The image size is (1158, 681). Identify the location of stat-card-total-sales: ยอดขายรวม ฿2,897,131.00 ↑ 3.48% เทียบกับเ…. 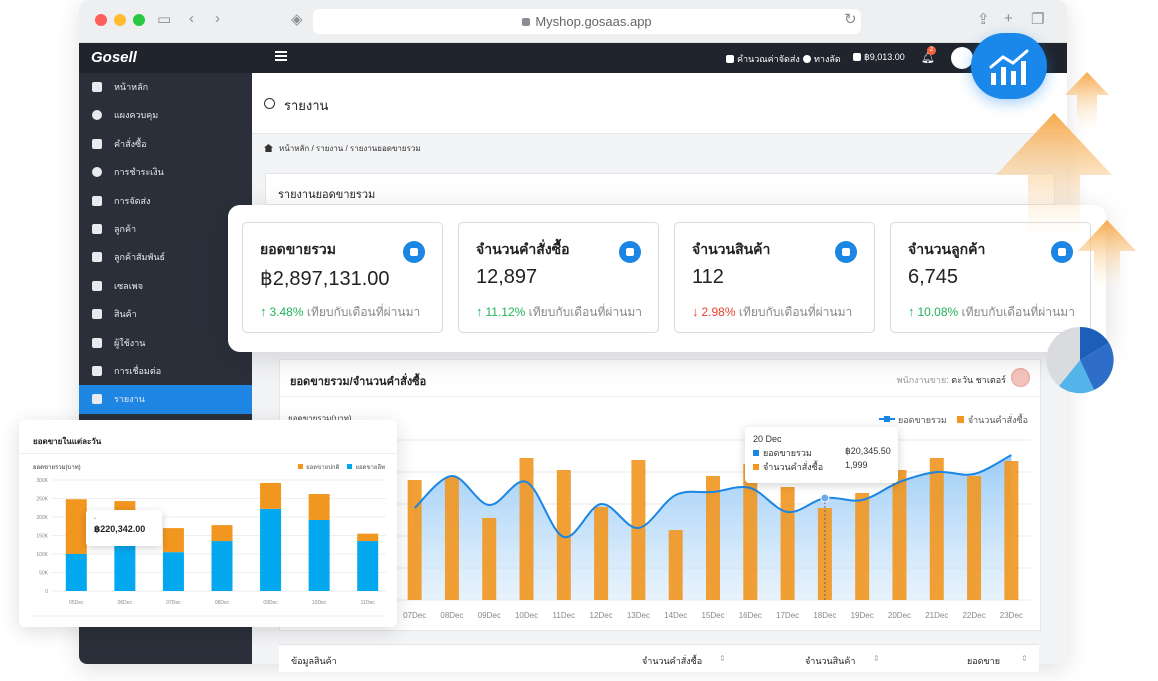
(342, 277).